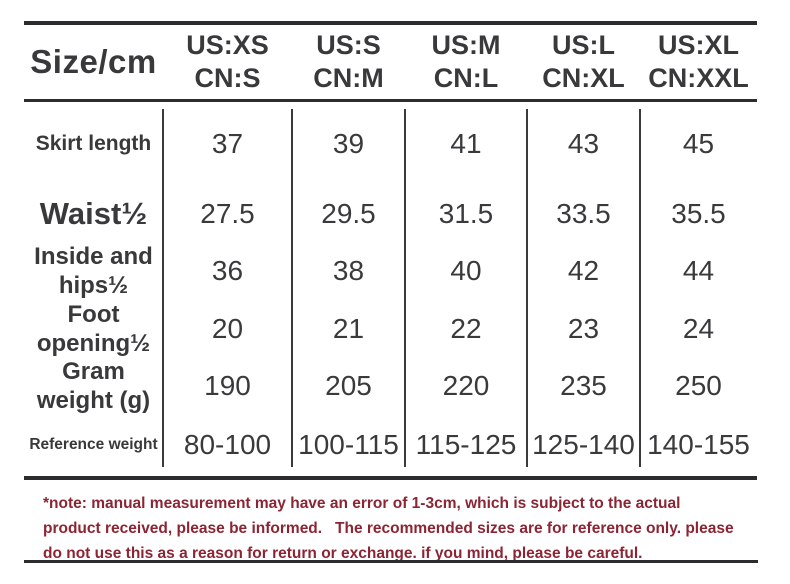 The image size is (790, 584). Describe the element at coordinates (227, 45) in the screenshot. I see `us-size-label: US:XS` at that location.